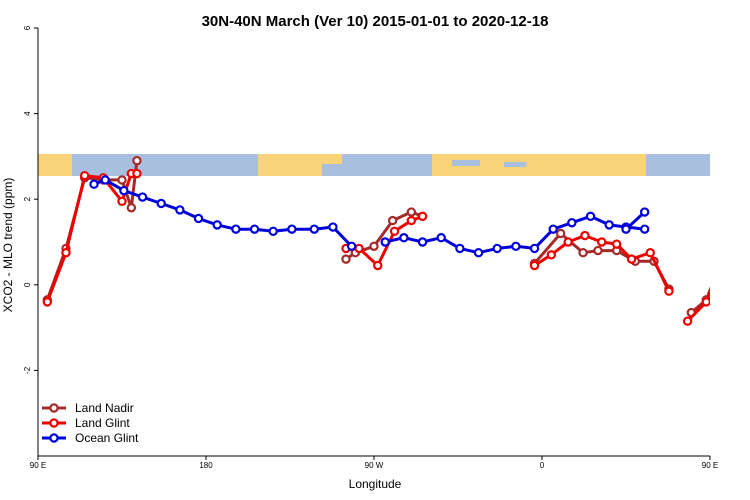 The image size is (750, 500). What do you see at coordinates (102, 423) in the screenshot?
I see `legend-label: Land Glint` at bounding box center [102, 423].